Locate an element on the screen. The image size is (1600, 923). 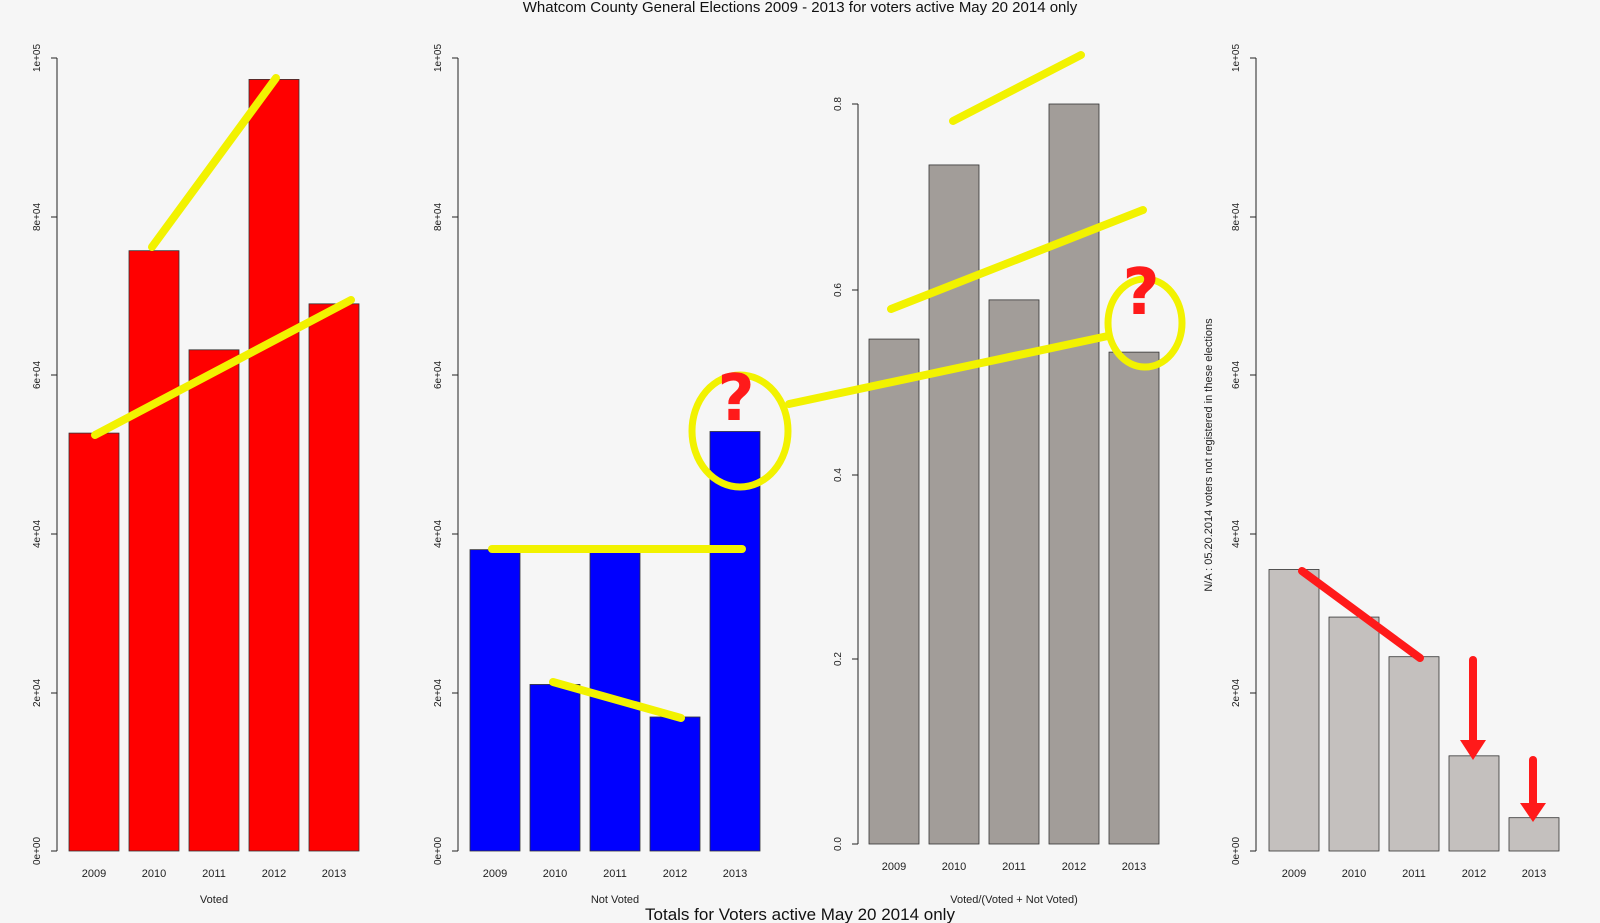
y-tick-label: 0.6 is located at coordinates (838, 290).